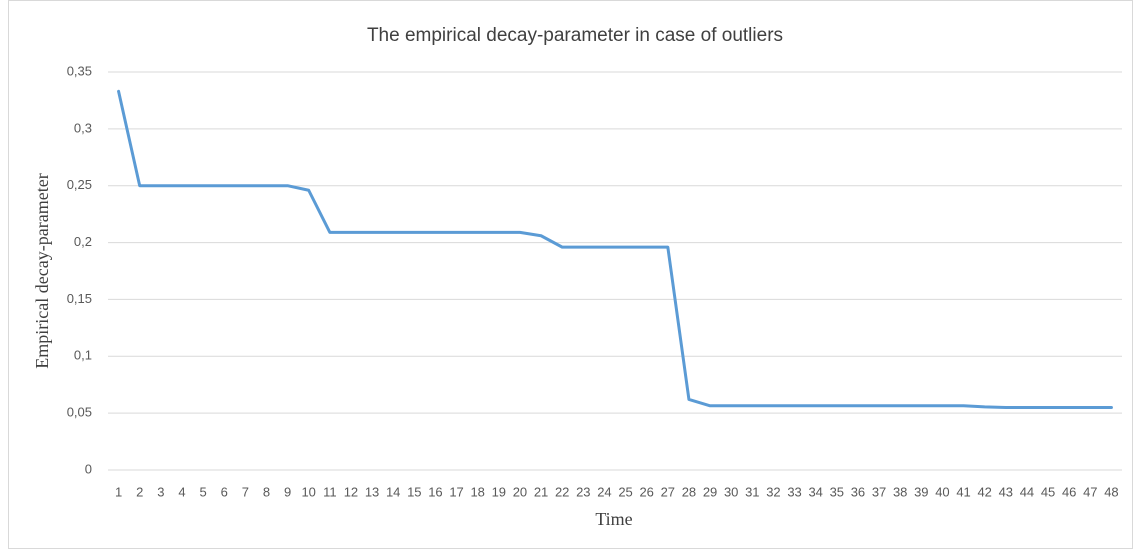  I want to click on x-tick-label: 41, so click(963, 491).